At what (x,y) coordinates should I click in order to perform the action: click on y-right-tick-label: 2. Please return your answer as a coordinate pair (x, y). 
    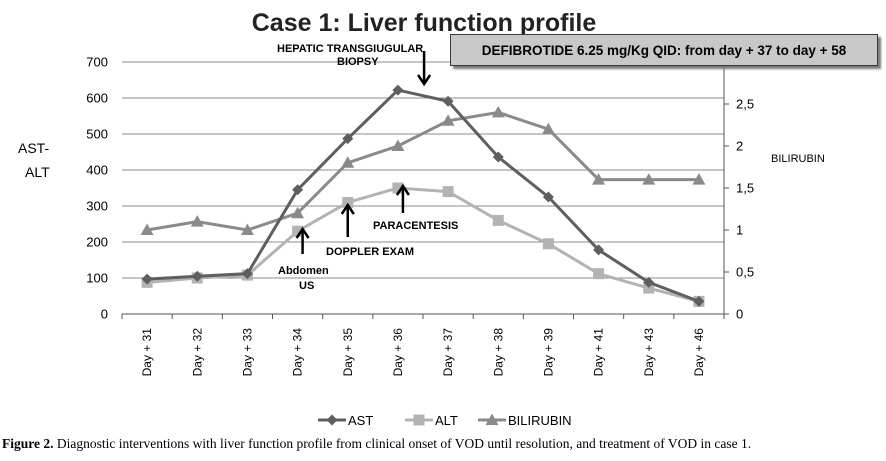
    Looking at the image, I should click on (739, 146).